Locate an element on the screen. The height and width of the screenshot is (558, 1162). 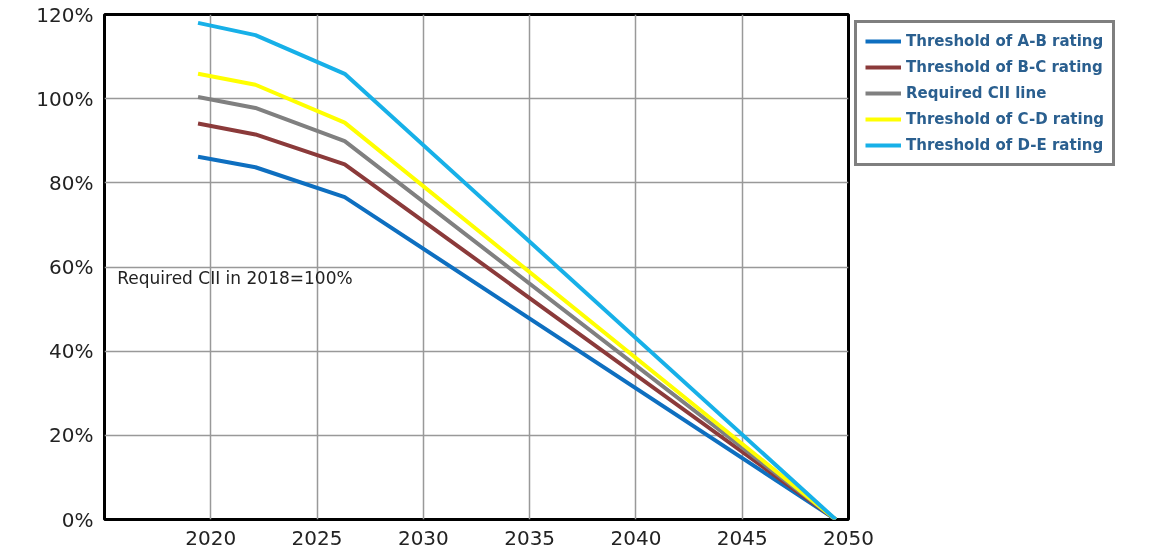
y-tick-label: 0% is located at coordinates (77, 519).